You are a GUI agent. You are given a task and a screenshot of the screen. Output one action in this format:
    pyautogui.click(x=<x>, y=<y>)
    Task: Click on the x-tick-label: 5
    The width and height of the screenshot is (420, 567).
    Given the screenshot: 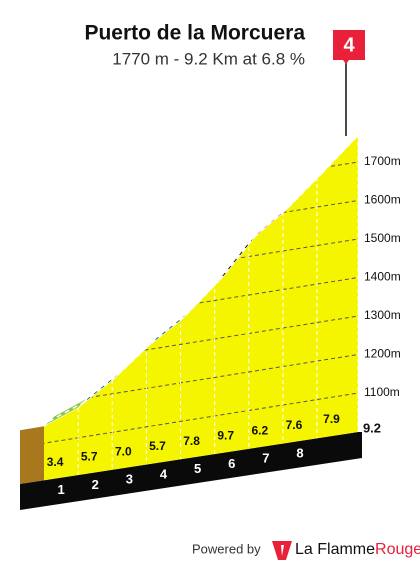 What is the action you would take?
    pyautogui.click(x=197, y=468)
    